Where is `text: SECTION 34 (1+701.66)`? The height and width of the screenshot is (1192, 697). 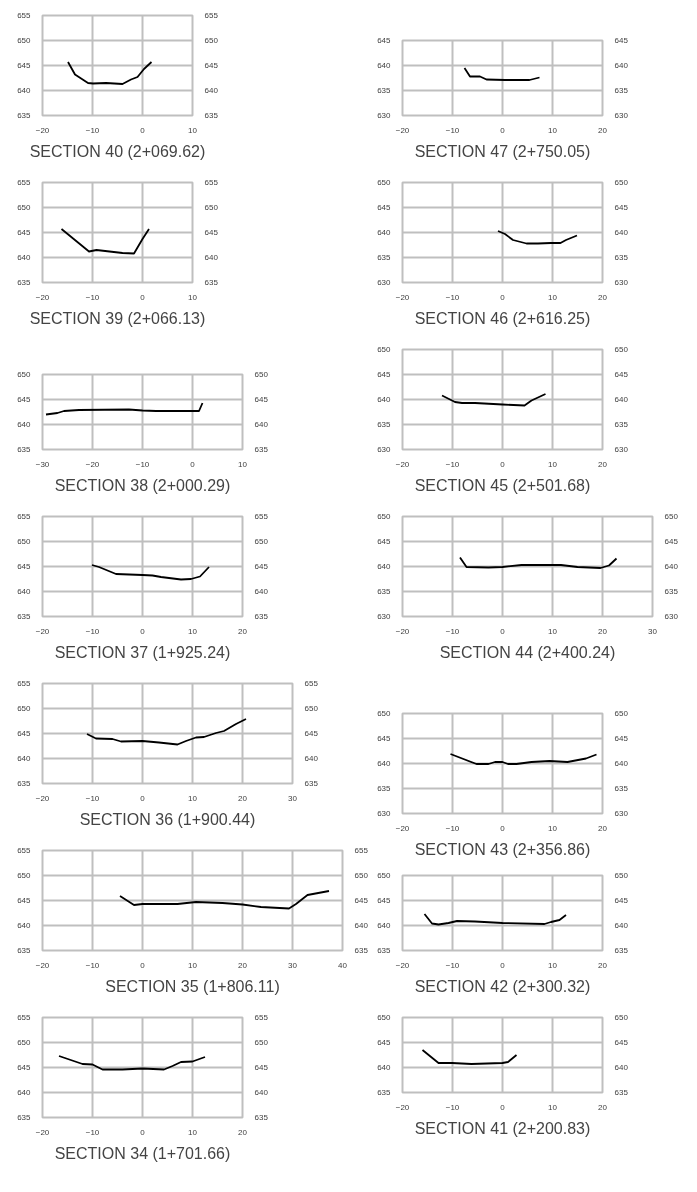 text: SECTION 34 (1+701.66) is located at coordinates (142, 1153).